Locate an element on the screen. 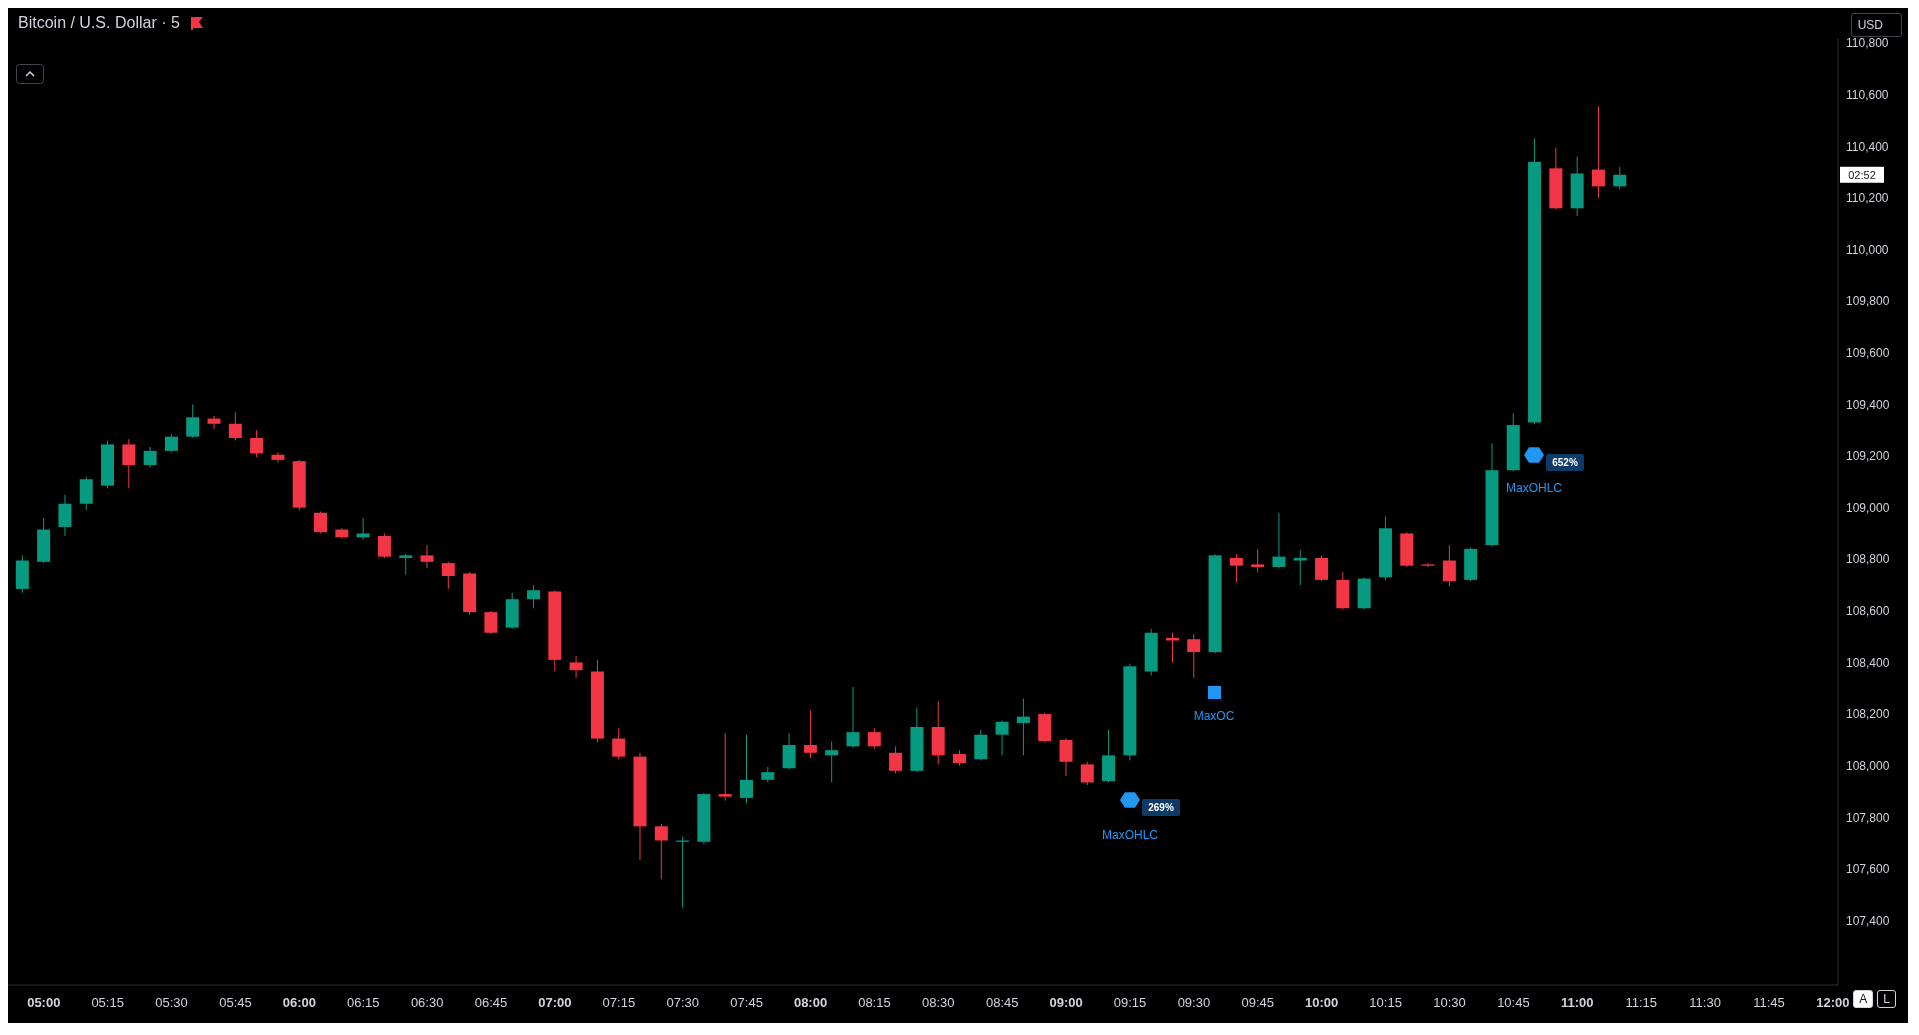 The height and width of the screenshot is (1035, 1919). text: USD is located at coordinates (1876, 25).